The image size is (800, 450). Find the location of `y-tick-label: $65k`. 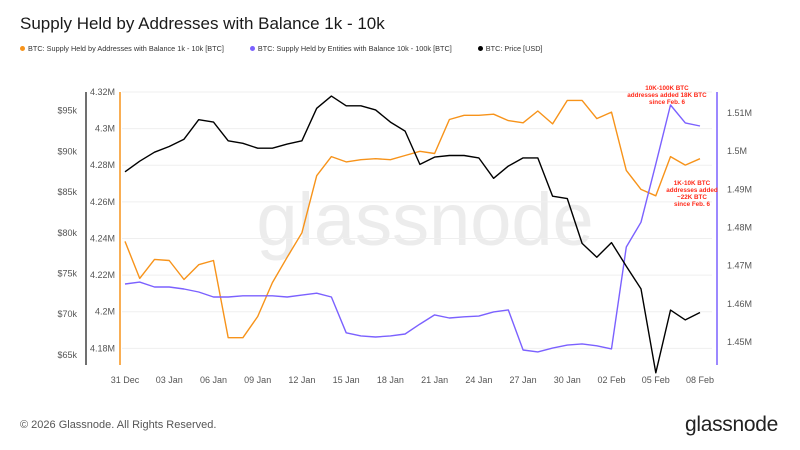

y-tick-label: $65k is located at coordinates (67, 355).